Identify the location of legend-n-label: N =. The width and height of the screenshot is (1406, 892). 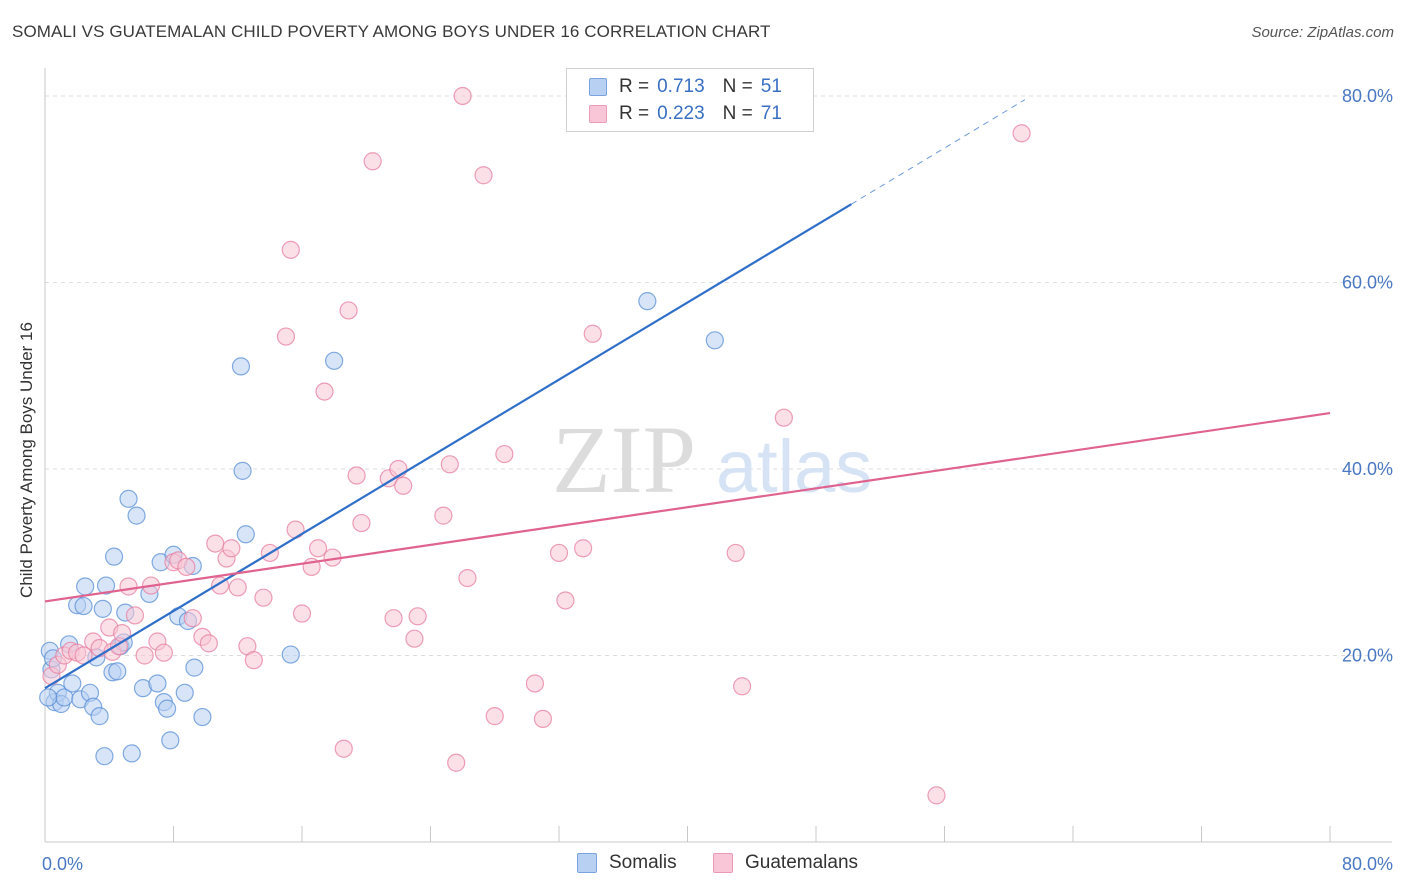
(737, 86).